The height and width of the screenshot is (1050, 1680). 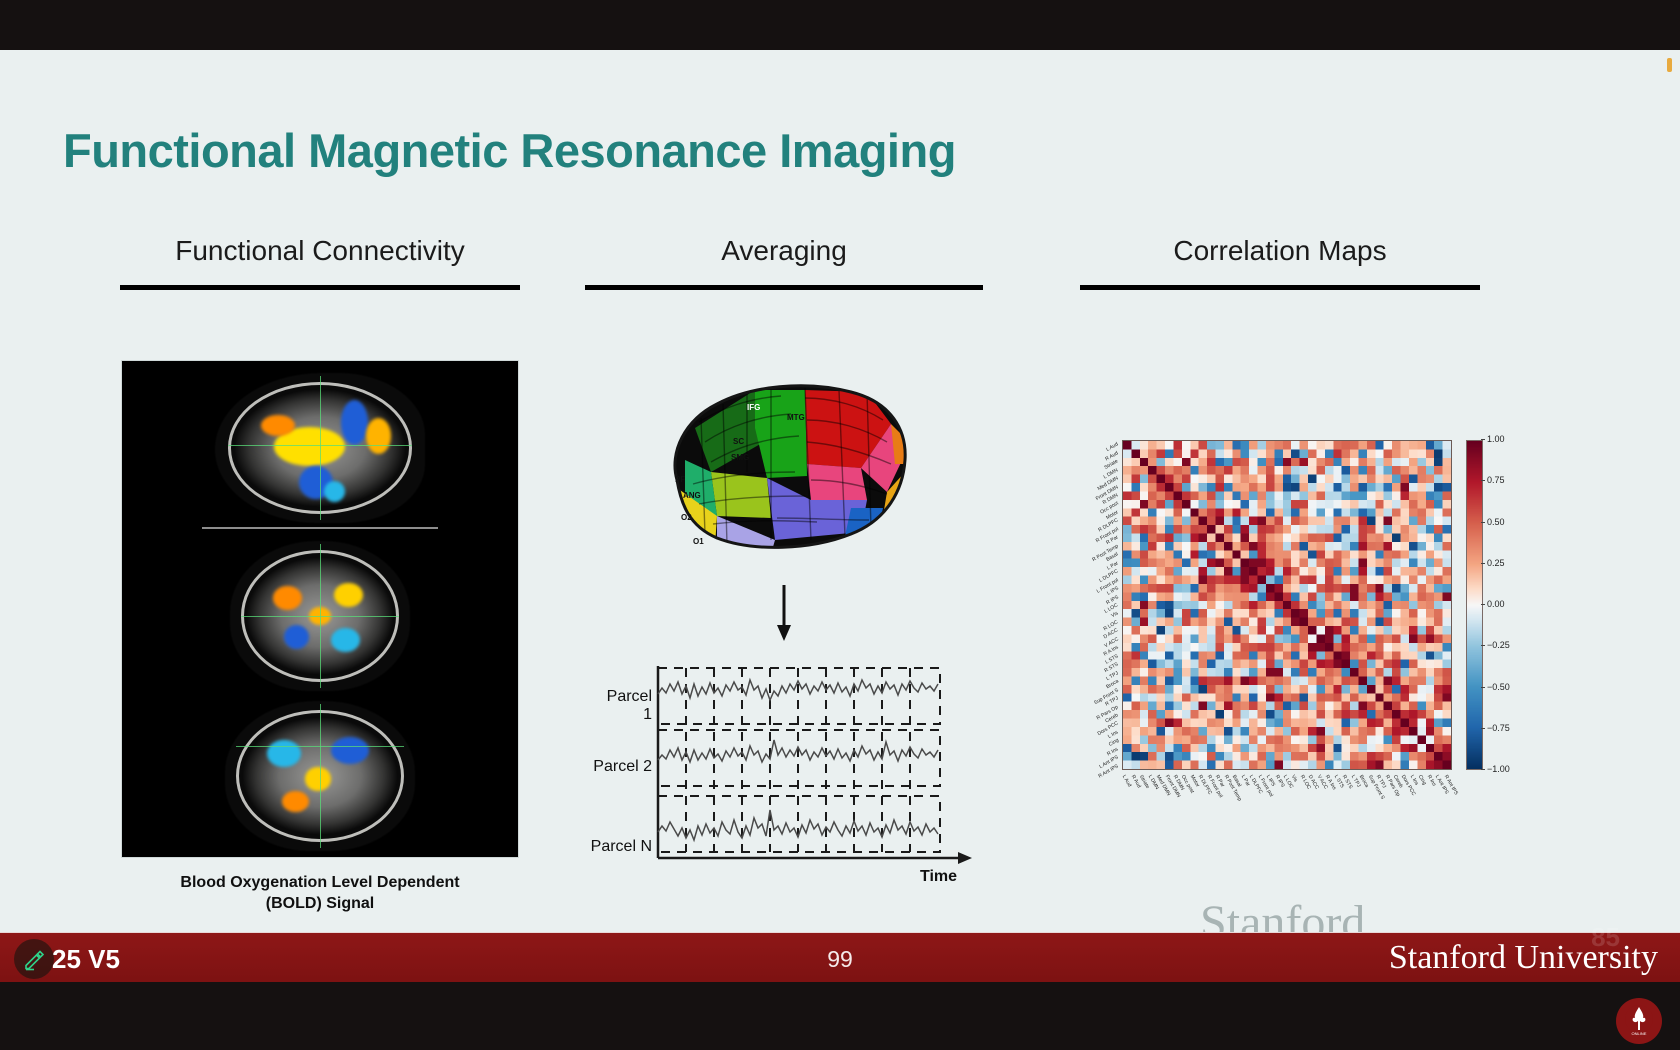 I want to click on svg-text: MTG, so click(x=796, y=417).